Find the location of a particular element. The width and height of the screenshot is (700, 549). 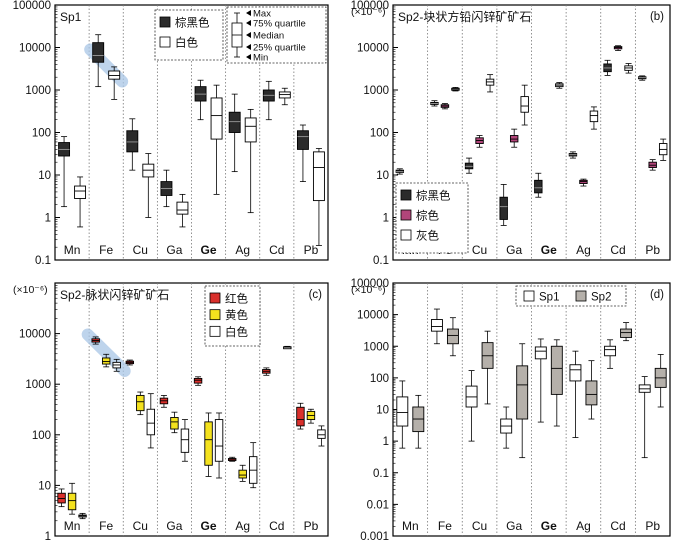

panel-title: Sp2-块状方铅闪锌矿矿石 is located at coordinates (464, 16).